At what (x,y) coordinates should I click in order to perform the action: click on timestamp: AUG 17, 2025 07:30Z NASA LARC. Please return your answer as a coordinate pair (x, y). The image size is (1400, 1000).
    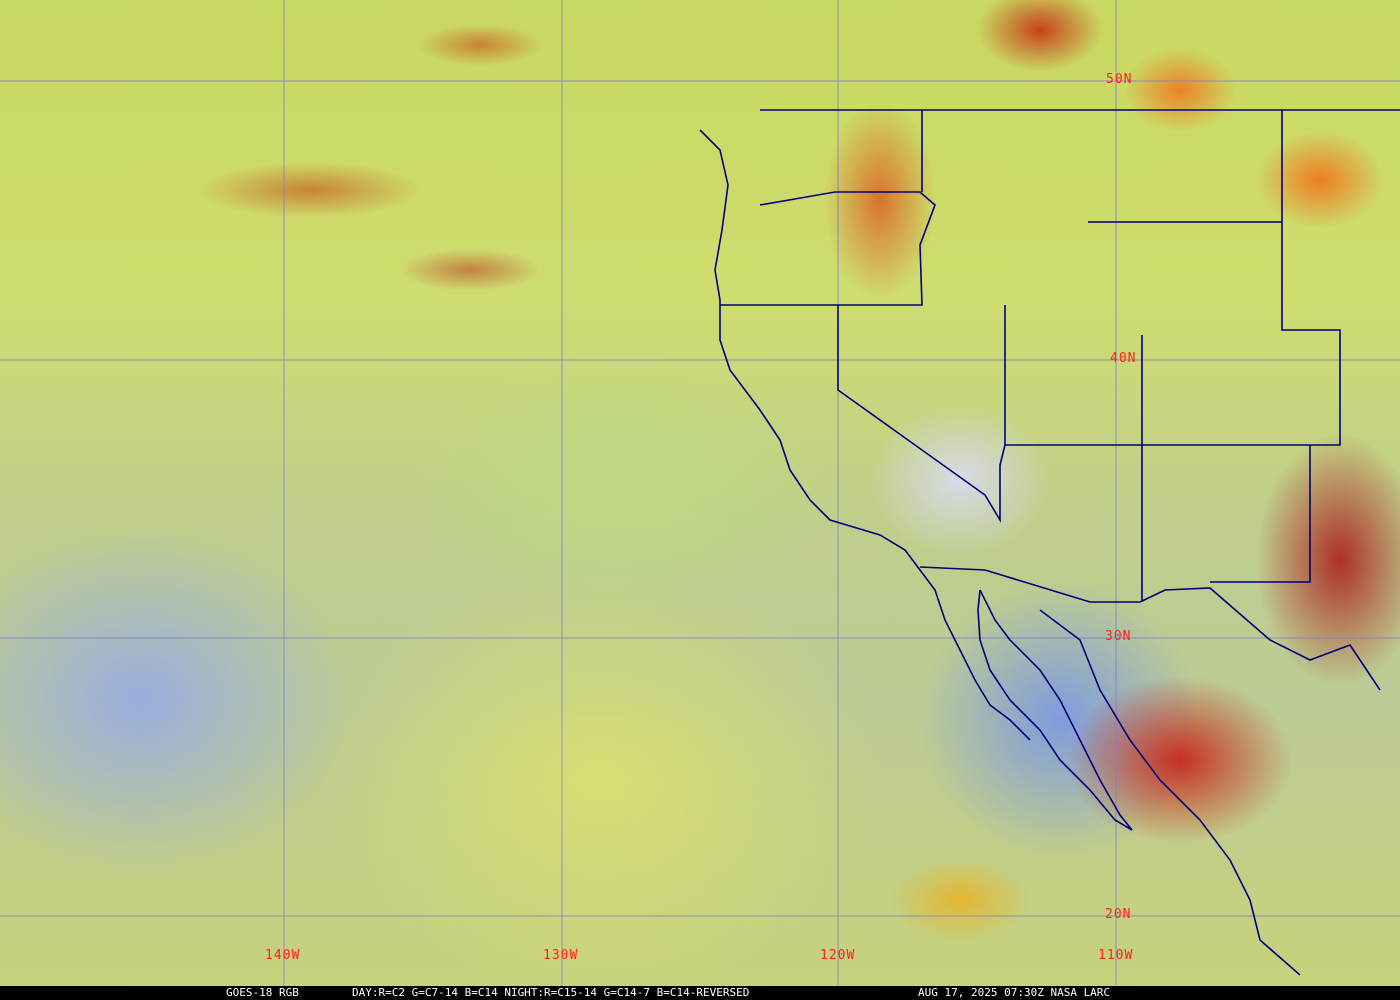
    Looking at the image, I should click on (1014, 992).